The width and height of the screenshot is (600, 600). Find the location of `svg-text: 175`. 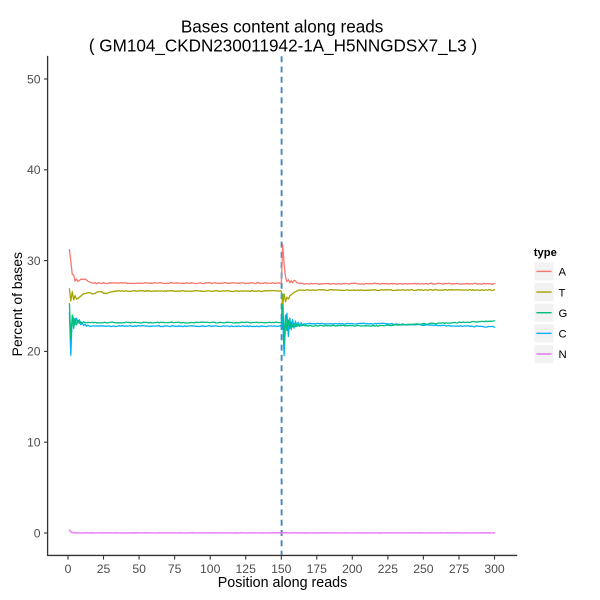

svg-text: 175 is located at coordinates (317, 569).